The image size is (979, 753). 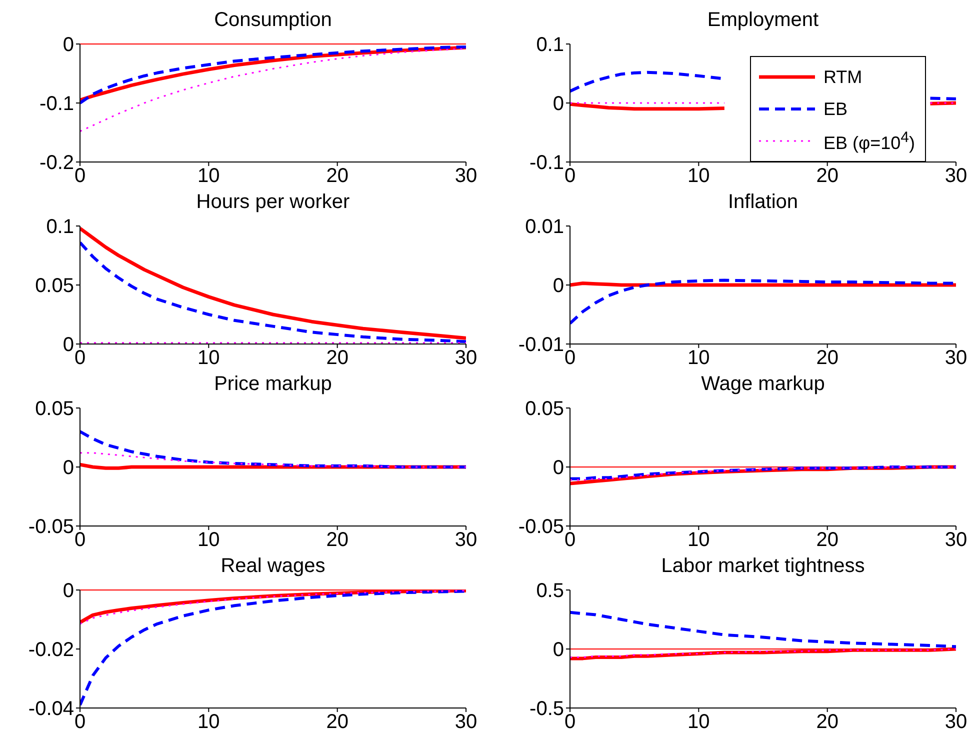 What do you see at coordinates (273, 20) in the screenshot?
I see `chart-title: Consumption` at bounding box center [273, 20].